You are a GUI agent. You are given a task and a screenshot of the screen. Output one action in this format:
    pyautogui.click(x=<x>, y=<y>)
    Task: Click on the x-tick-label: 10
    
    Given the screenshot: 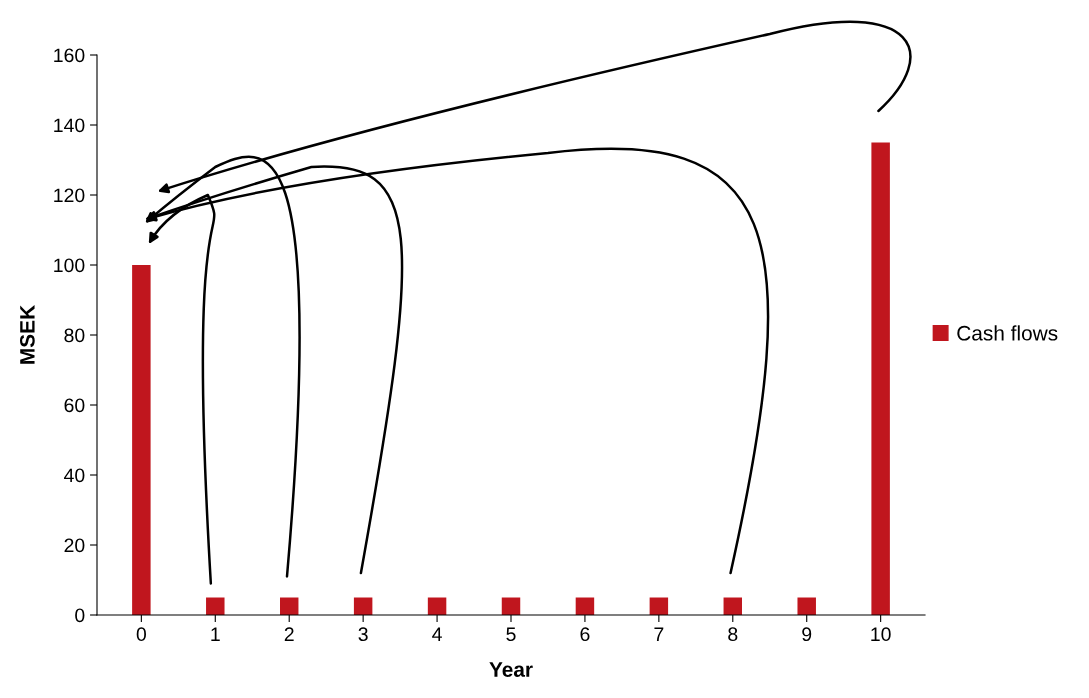 What is the action you would take?
    pyautogui.click(x=881, y=634)
    